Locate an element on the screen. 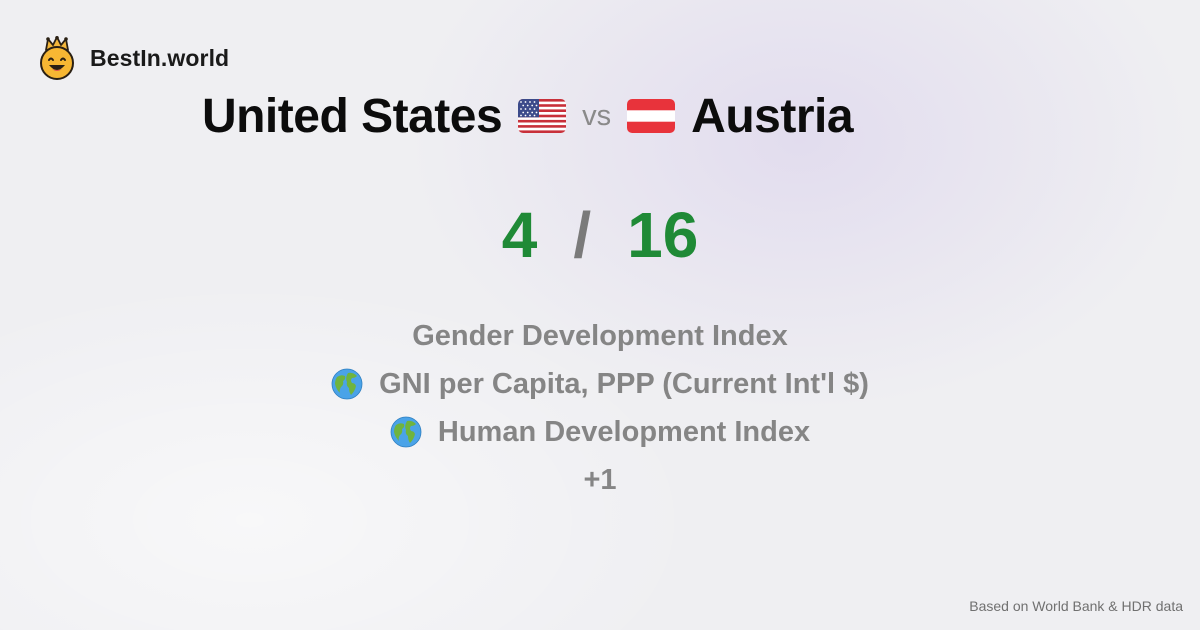 The width and height of the screenshot is (1200, 630). more-metrics-count: +1 is located at coordinates (599, 480).